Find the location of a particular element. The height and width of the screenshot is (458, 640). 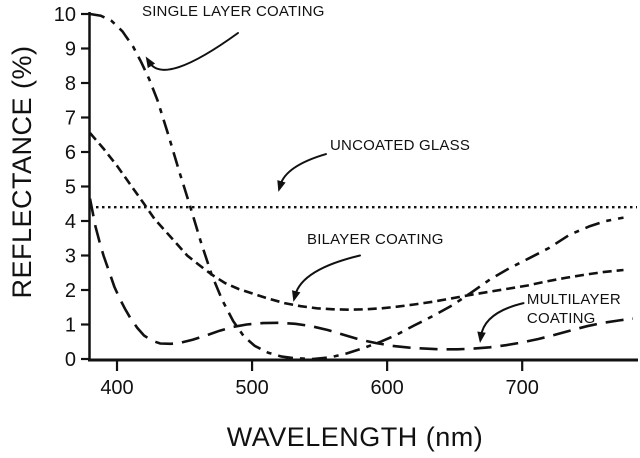

x-tick-label-600: 600 is located at coordinates (386, 388).